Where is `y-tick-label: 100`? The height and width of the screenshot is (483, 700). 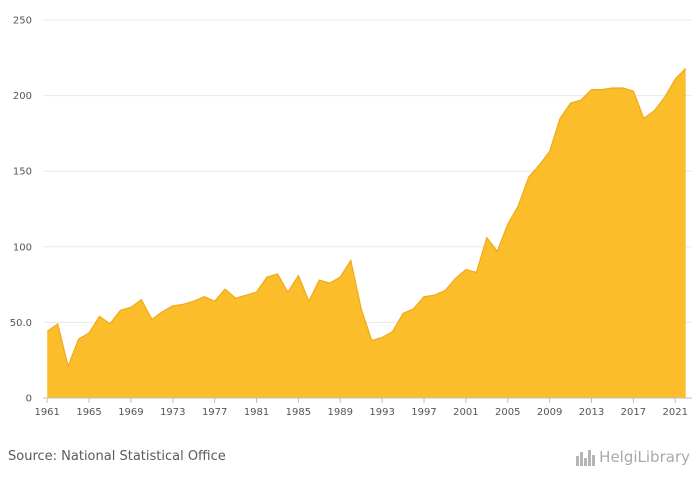
y-tick-label: 100 is located at coordinates (22, 247).